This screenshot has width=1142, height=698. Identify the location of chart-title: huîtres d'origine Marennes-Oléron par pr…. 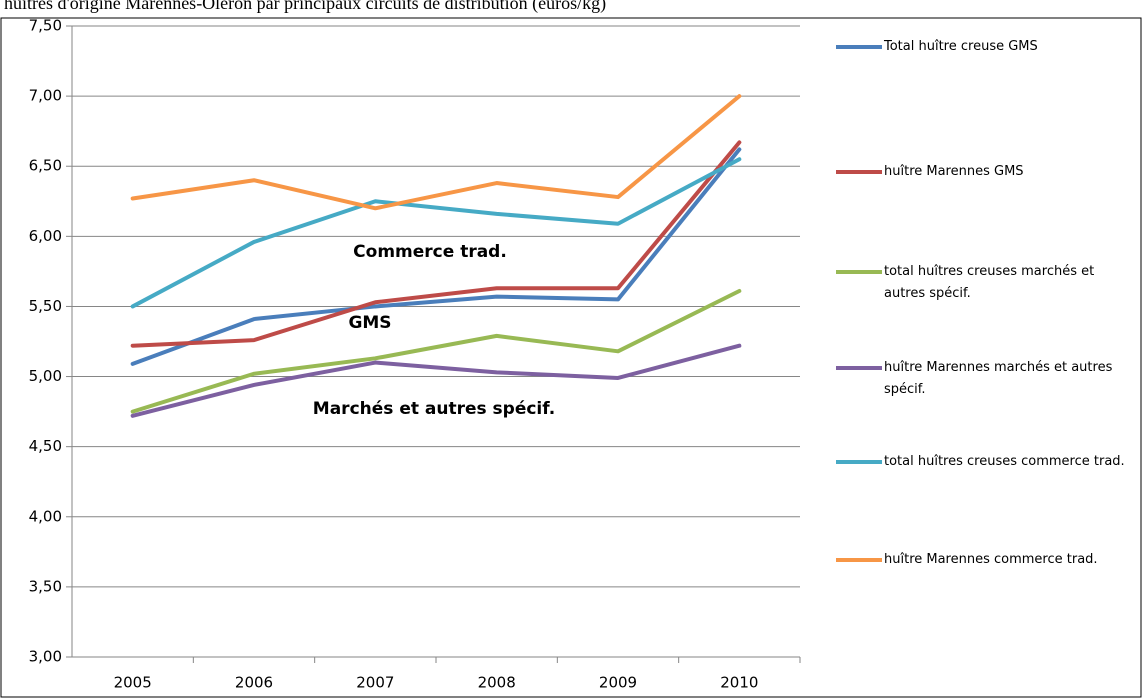
(305, 7).